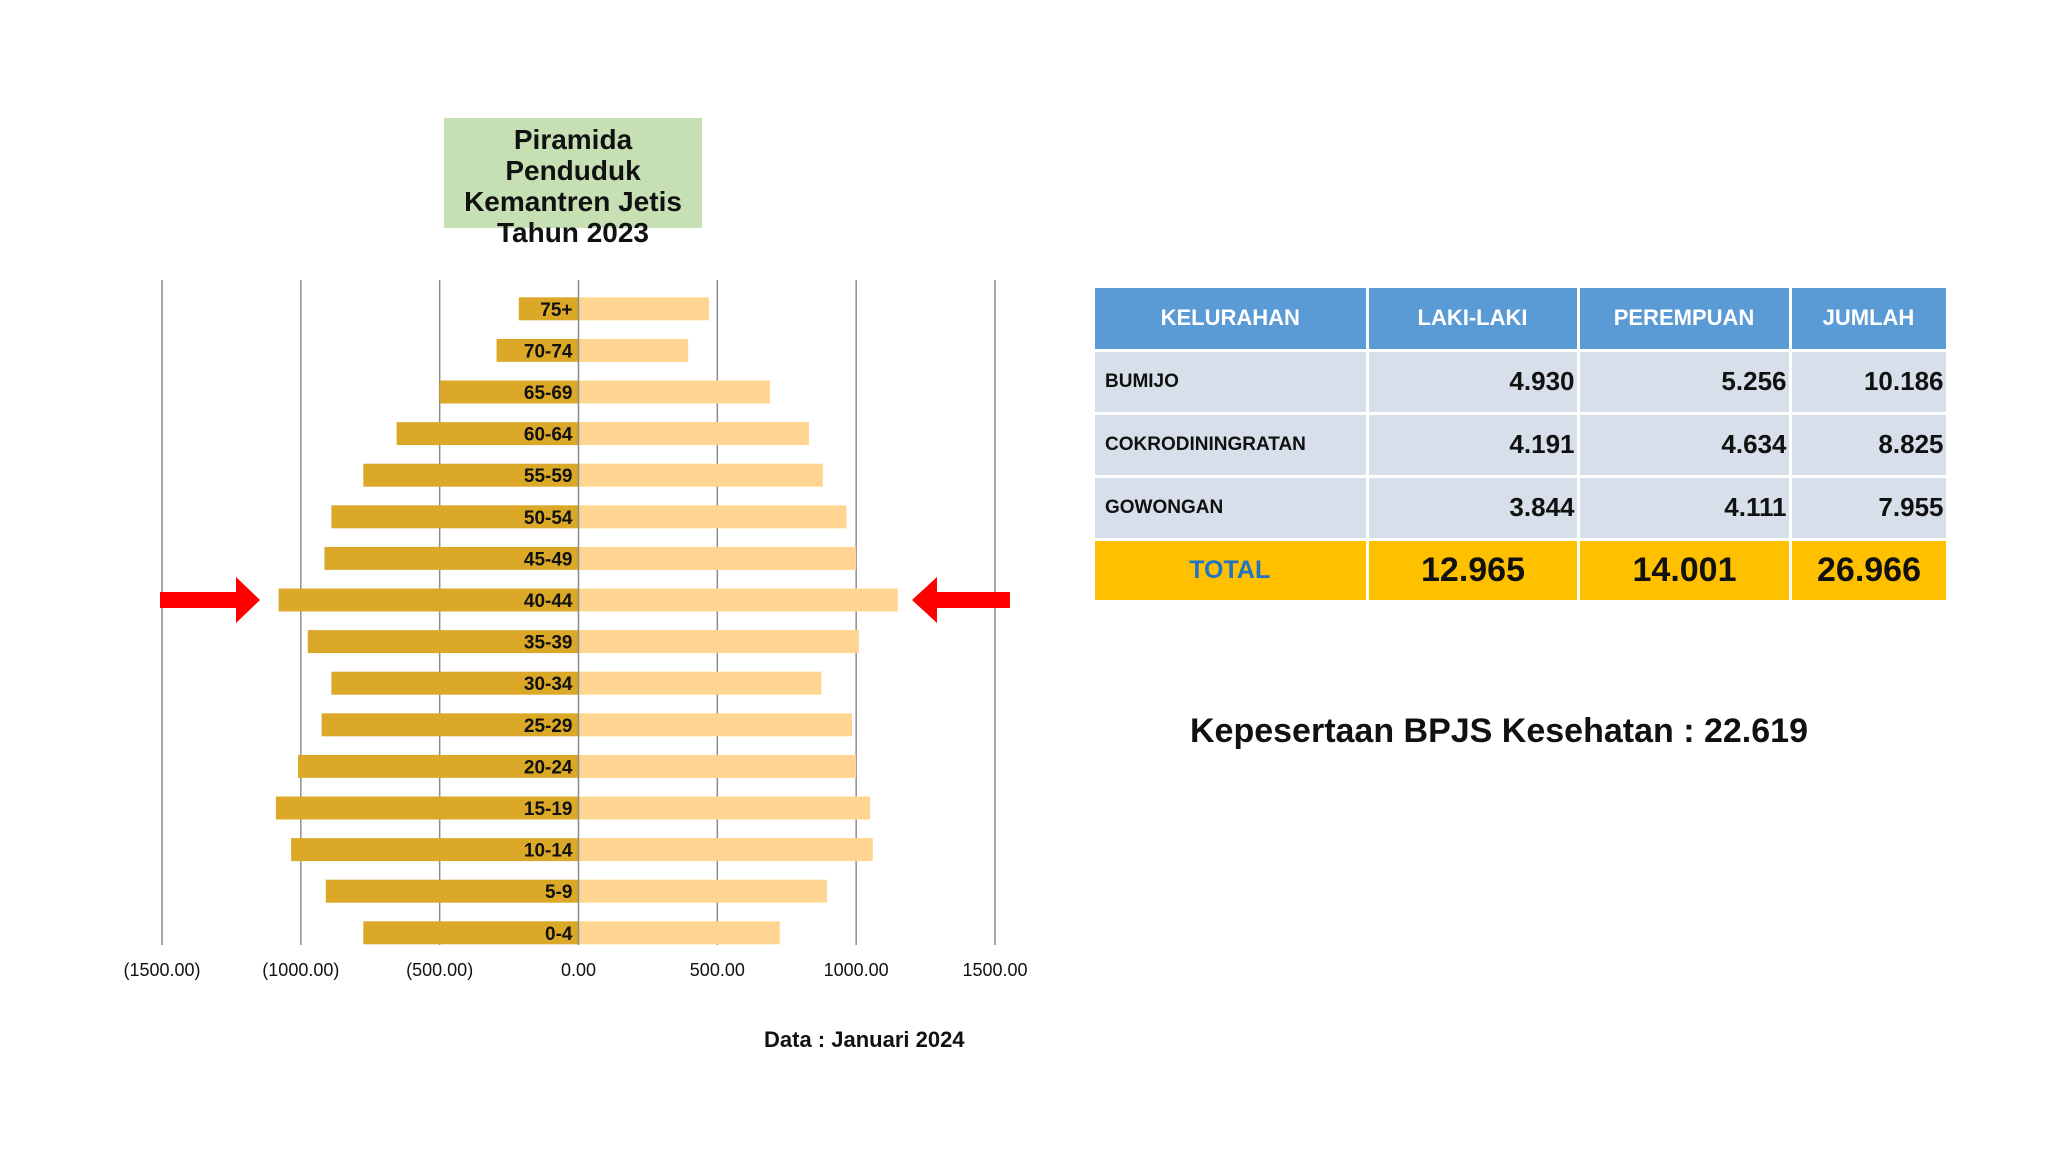  Describe the element at coordinates (439, 970) in the screenshot. I see `x-tick-label: (500.00)` at that location.